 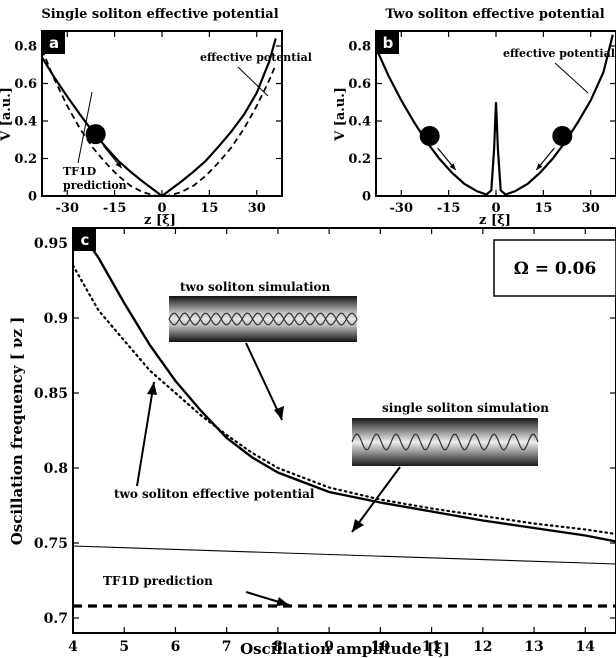 I want to click on panel-c-xtick-label: 14, so click(x=586, y=647).